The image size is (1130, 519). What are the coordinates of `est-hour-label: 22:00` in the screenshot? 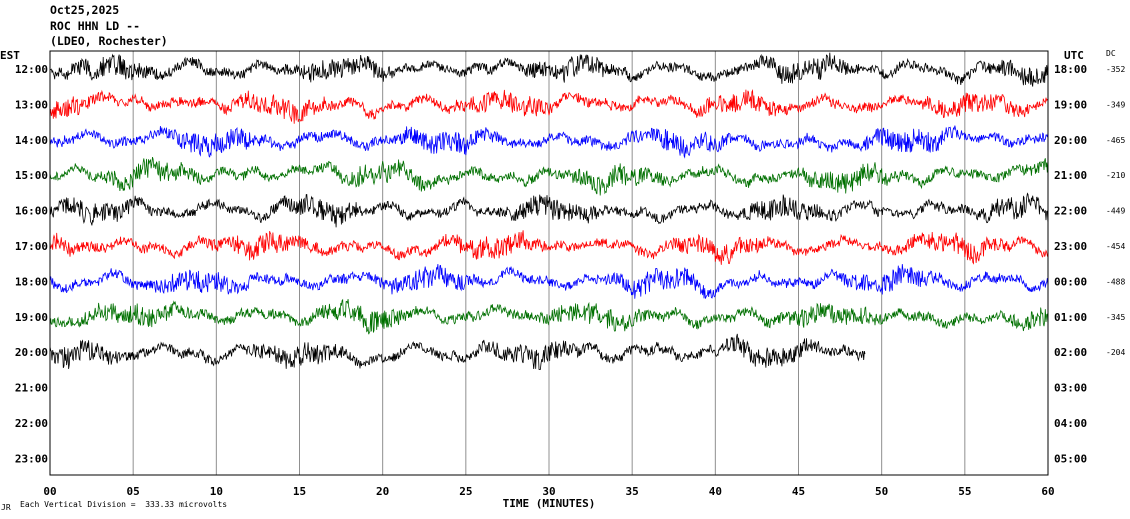 It's located at (31, 423).